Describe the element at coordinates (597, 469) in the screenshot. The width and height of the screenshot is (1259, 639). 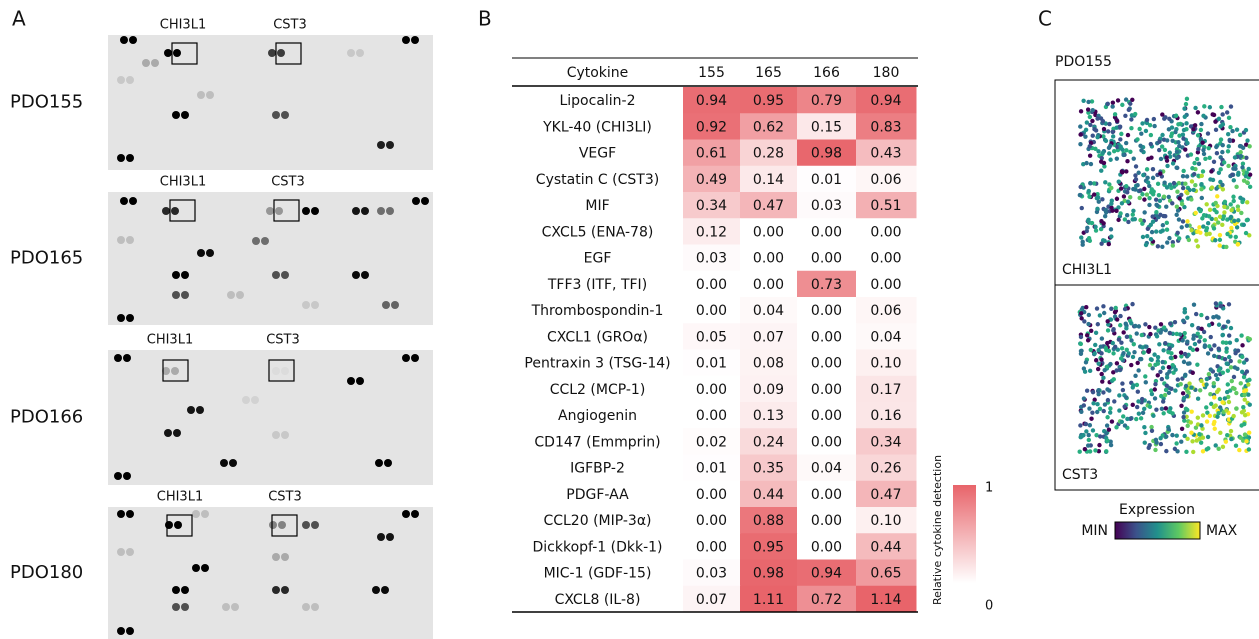
I see `row-label: IGFBP-2` at that location.